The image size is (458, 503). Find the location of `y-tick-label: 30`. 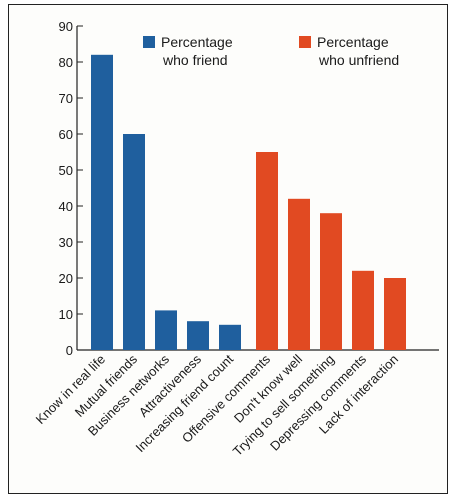

y-tick-label: 30 is located at coordinates (66, 242).